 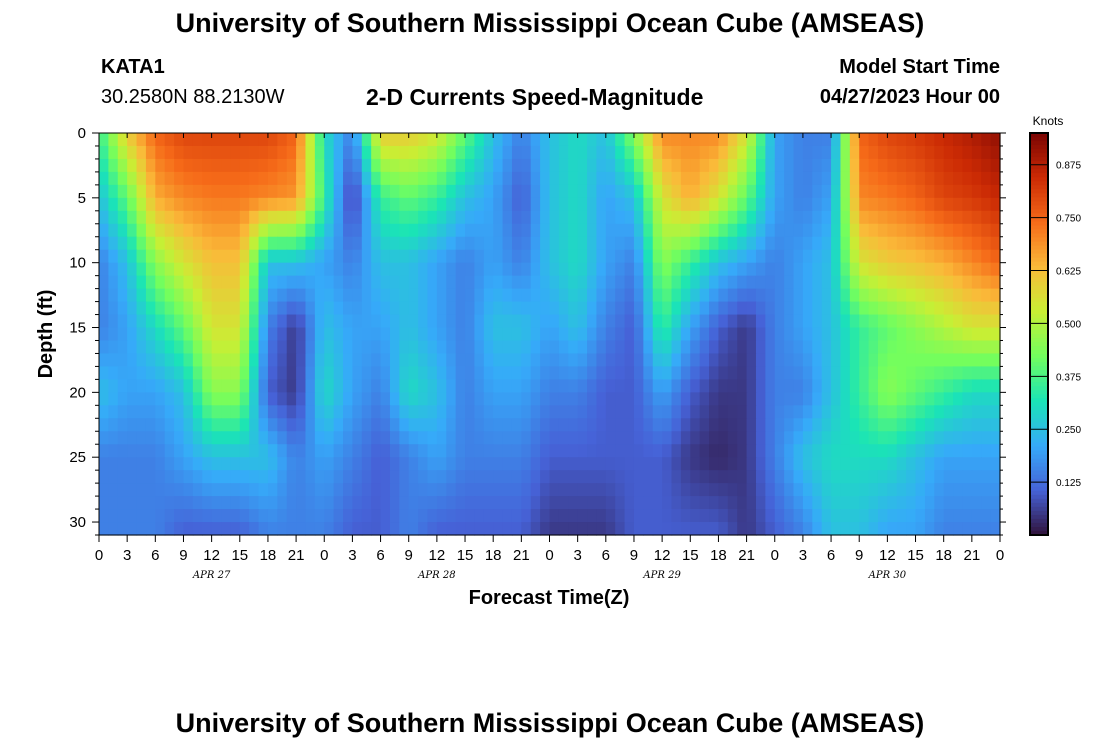 I want to click on x-tick-label: 0, so click(x=775, y=555).